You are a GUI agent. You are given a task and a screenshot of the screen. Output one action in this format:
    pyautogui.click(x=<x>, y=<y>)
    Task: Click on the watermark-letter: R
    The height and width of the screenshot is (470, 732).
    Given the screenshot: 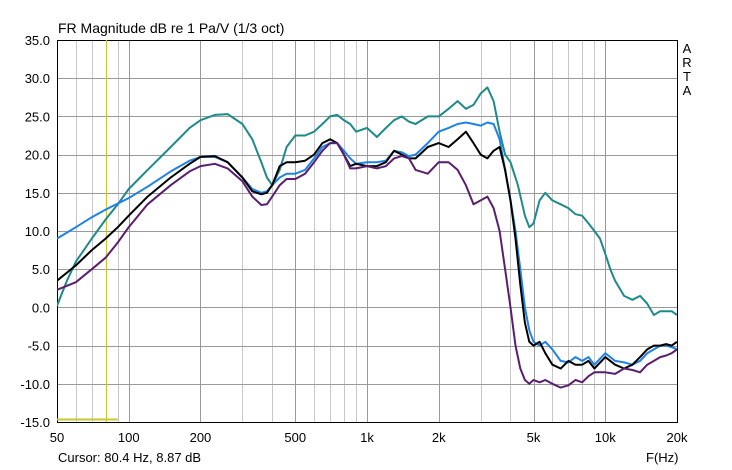 What is the action you would take?
    pyautogui.click(x=687, y=62)
    